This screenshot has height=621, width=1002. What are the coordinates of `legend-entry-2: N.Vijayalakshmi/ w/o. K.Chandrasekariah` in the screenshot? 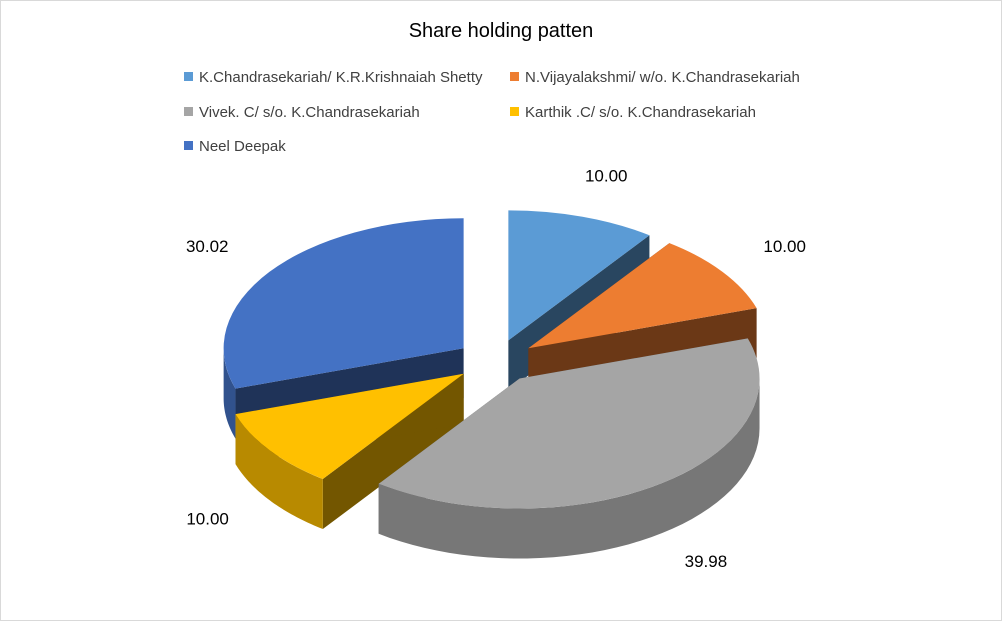 It's located at (655, 77).